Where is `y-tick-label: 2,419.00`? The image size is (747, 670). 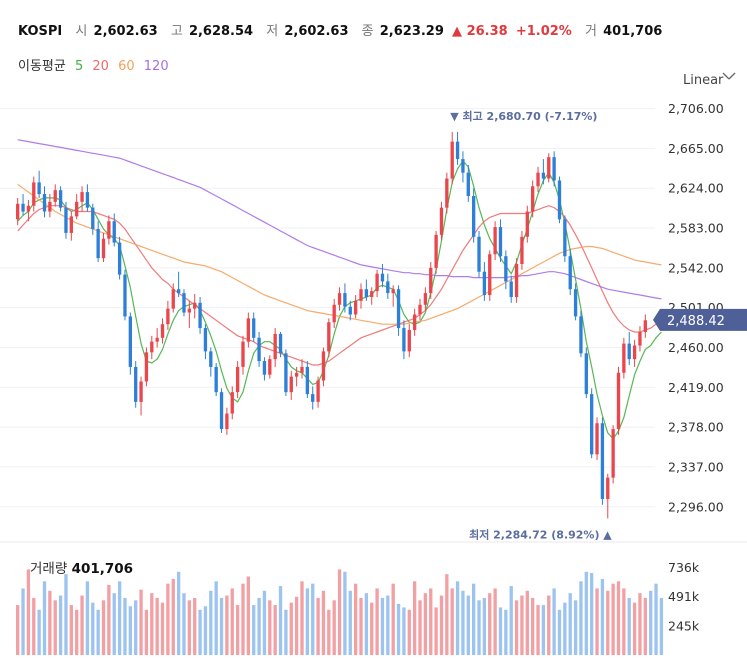
y-tick-label: 2,419.00 is located at coordinates (696, 387).